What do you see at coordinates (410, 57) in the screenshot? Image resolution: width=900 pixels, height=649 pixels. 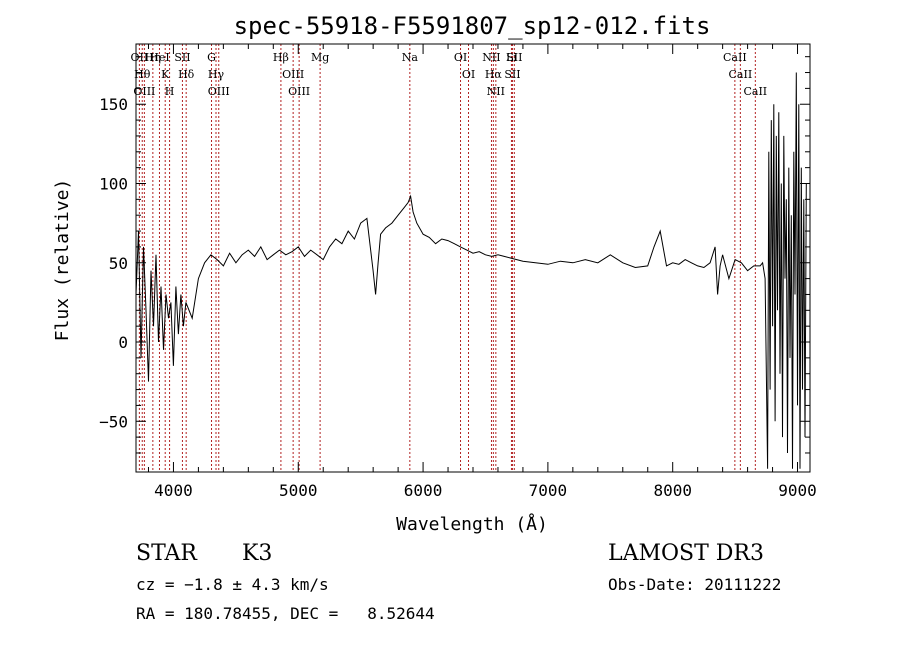 I see `line-marker-label: Na` at bounding box center [410, 57].